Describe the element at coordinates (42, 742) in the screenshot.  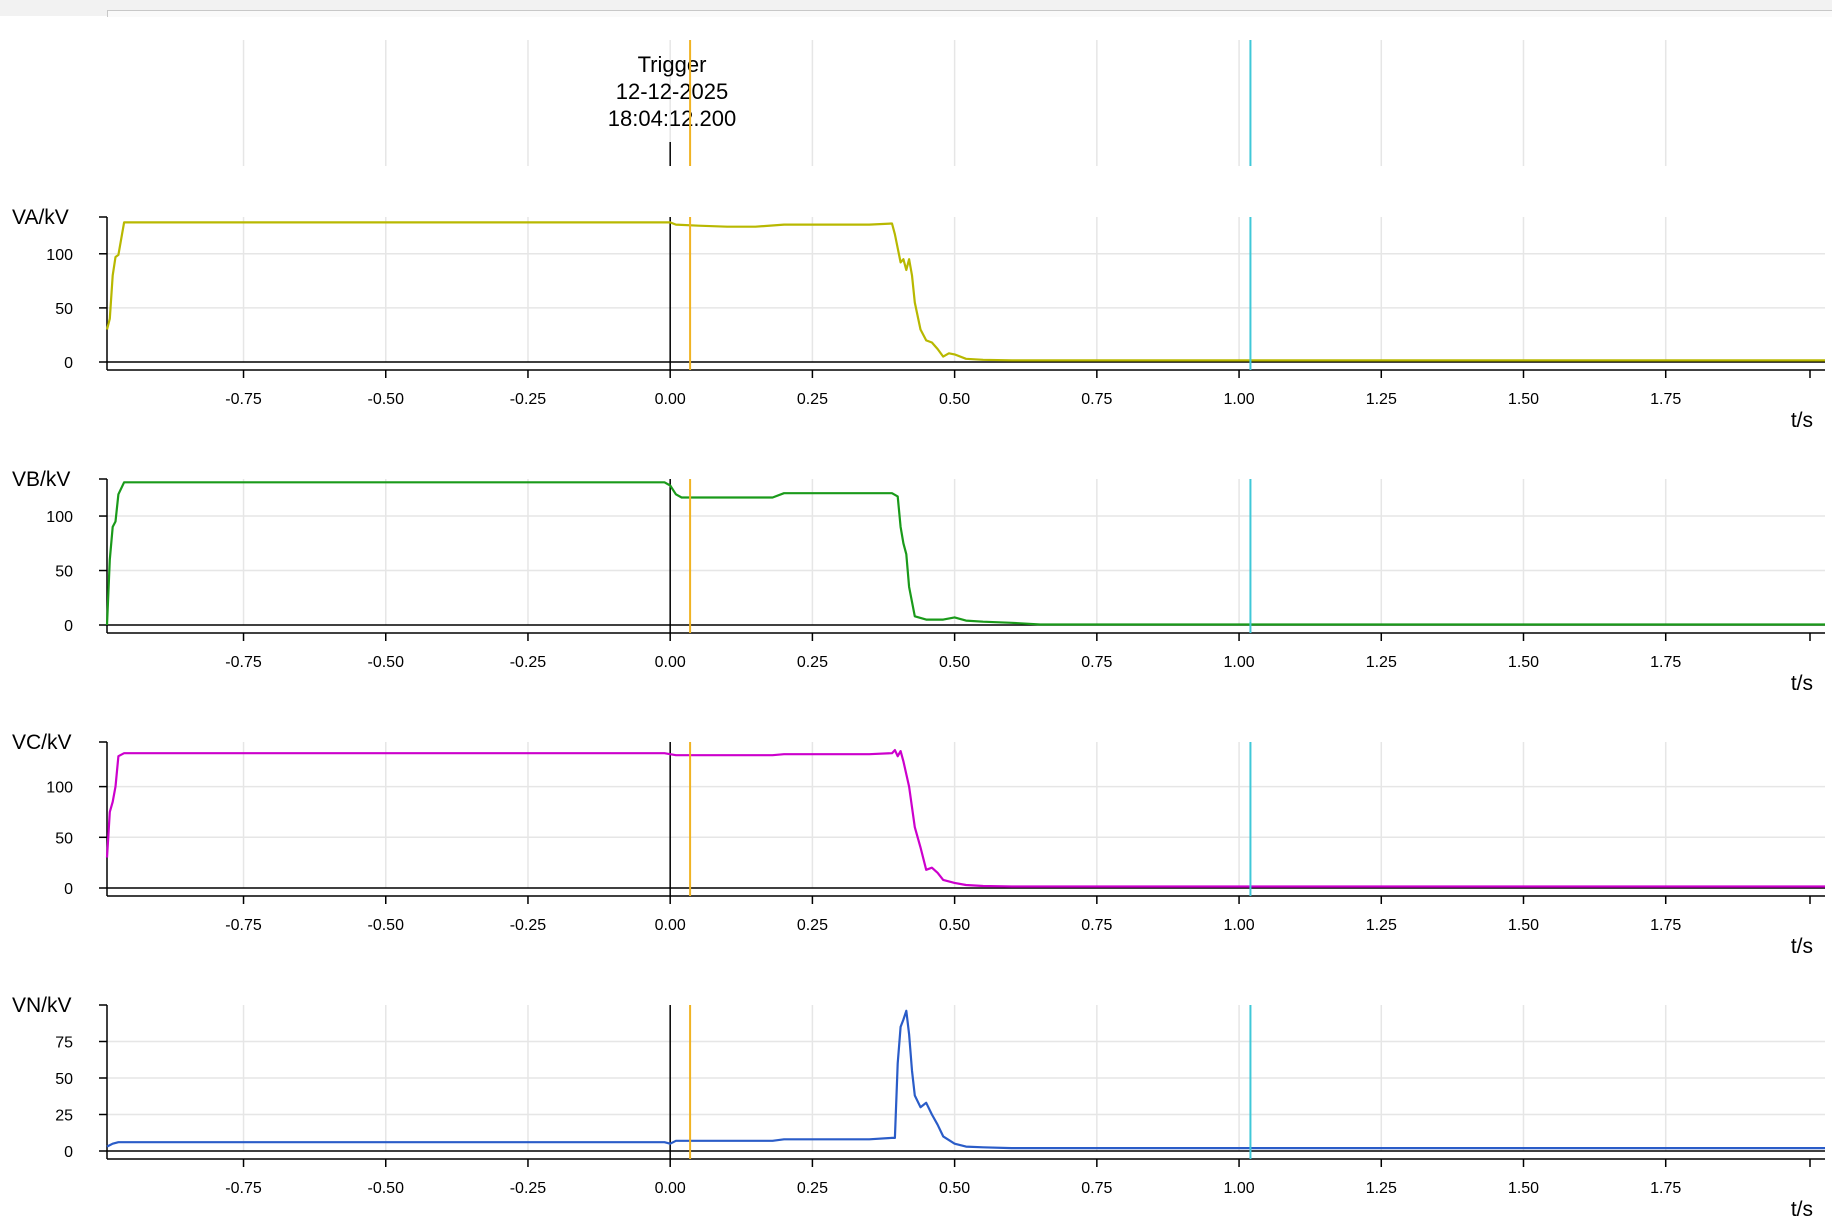
I see `y-axis-label: VC/kV` at that location.